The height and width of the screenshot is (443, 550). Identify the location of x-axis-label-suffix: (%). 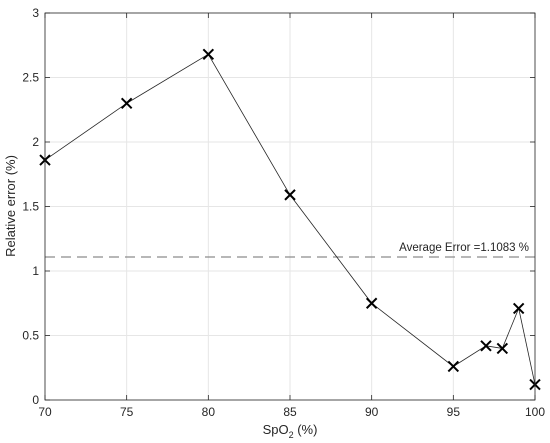
(306, 429).